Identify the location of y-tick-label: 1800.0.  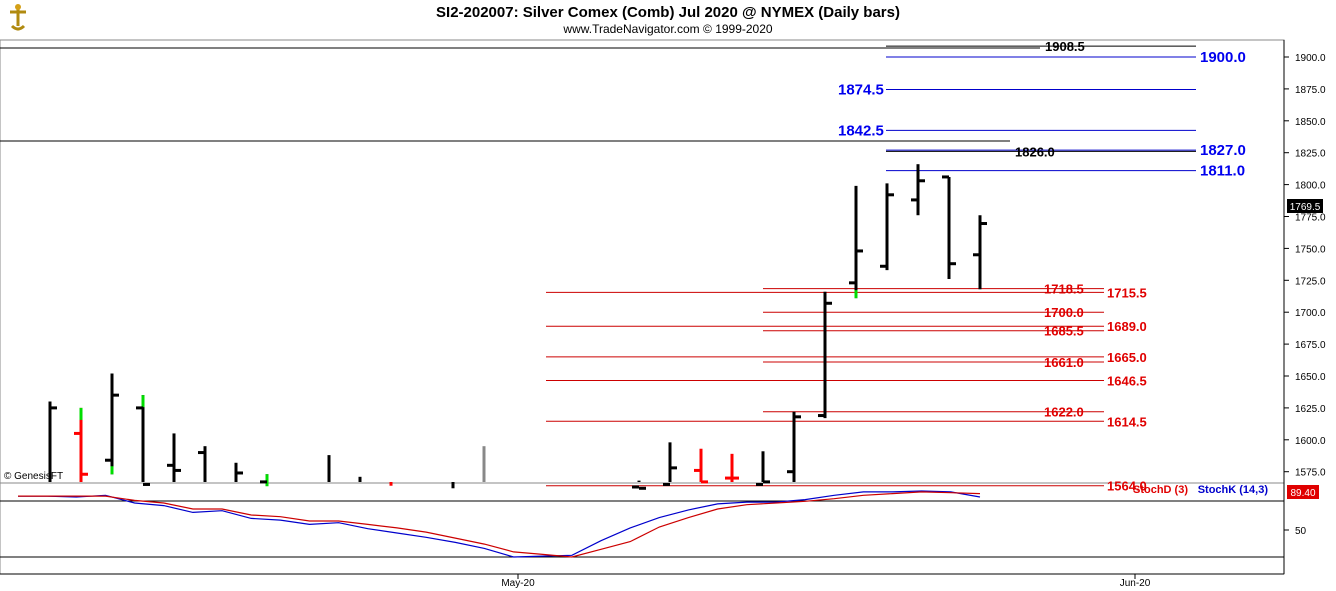
(1310, 186).